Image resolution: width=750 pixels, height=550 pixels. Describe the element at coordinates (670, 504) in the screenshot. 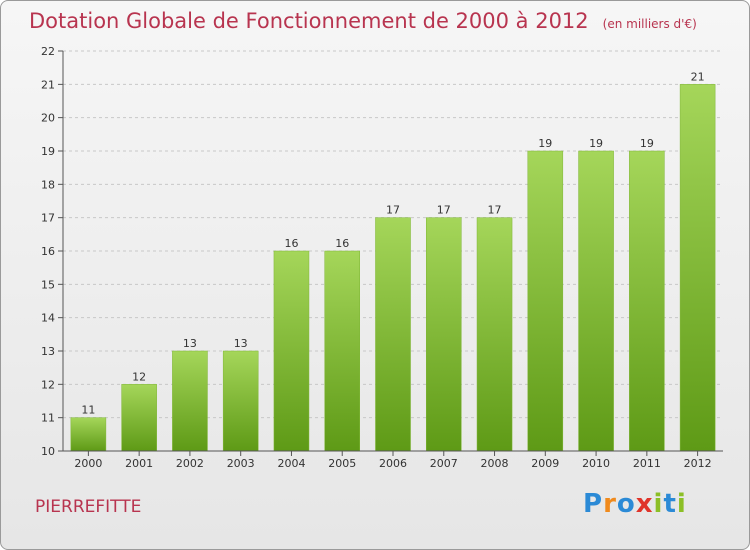

I see `logo-letter: t` at that location.